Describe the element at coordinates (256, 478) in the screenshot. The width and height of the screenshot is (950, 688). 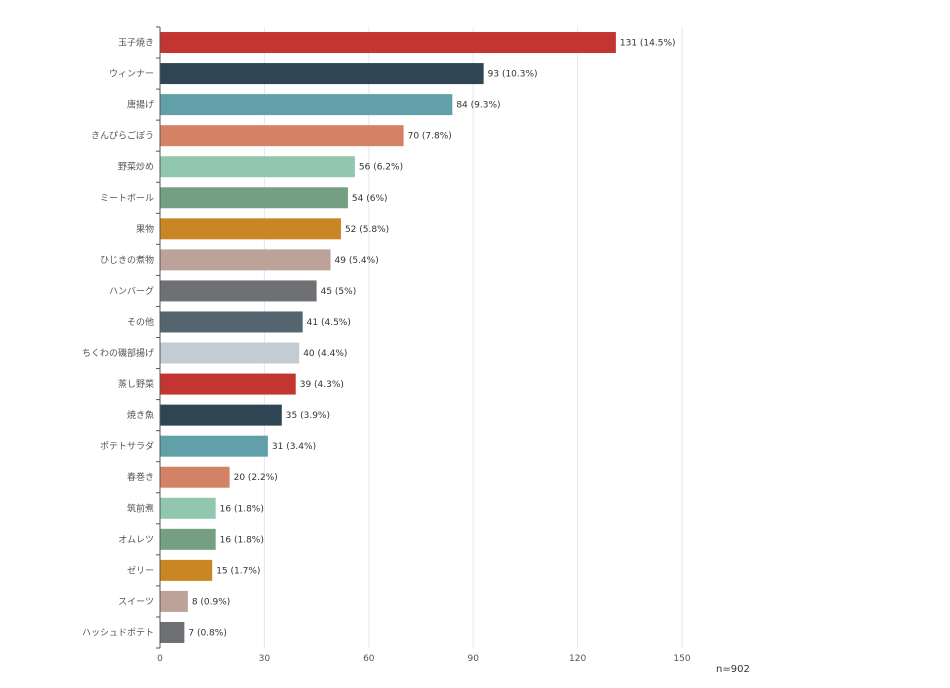
I see `data-label: 20 (2.2%)` at that location.